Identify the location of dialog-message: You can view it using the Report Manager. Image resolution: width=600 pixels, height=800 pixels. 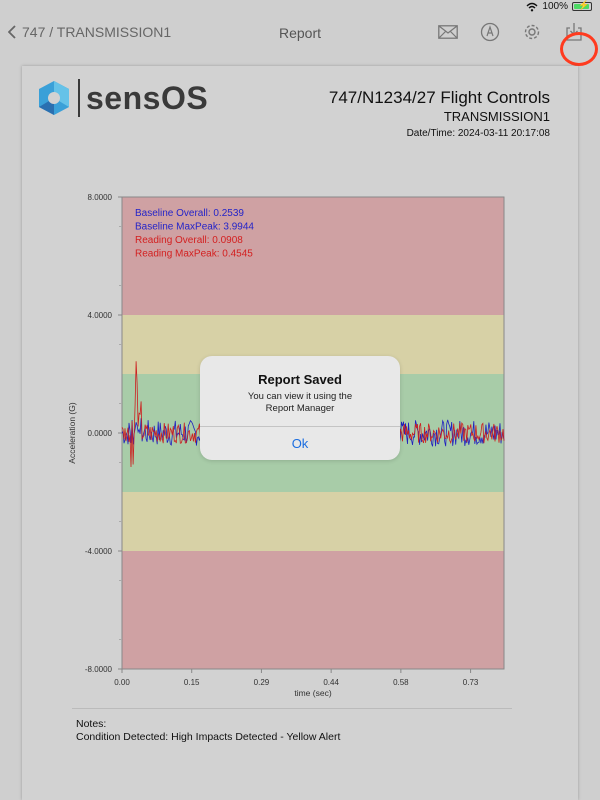
(300, 402).